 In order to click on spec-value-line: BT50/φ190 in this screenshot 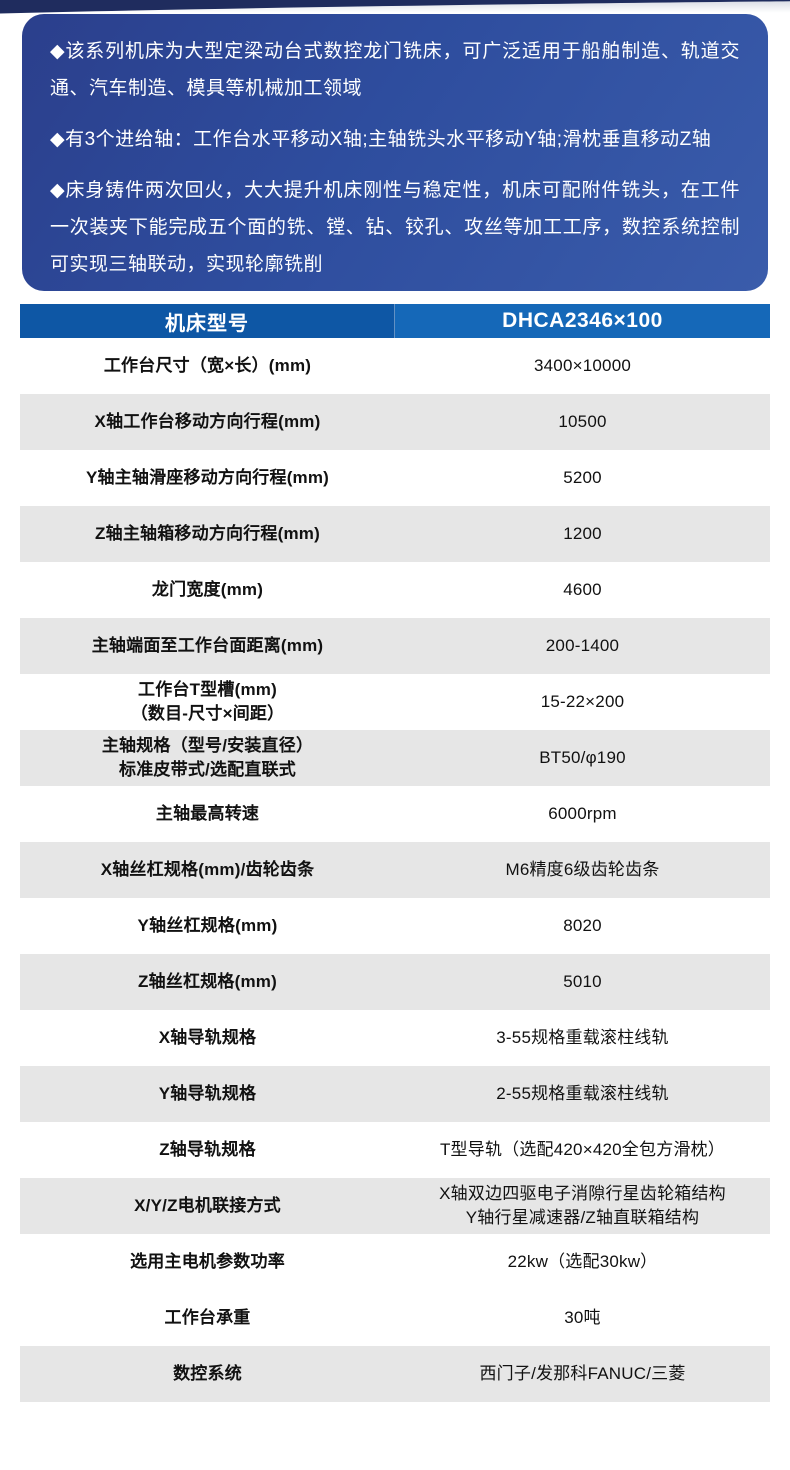, I will do `click(582, 757)`.